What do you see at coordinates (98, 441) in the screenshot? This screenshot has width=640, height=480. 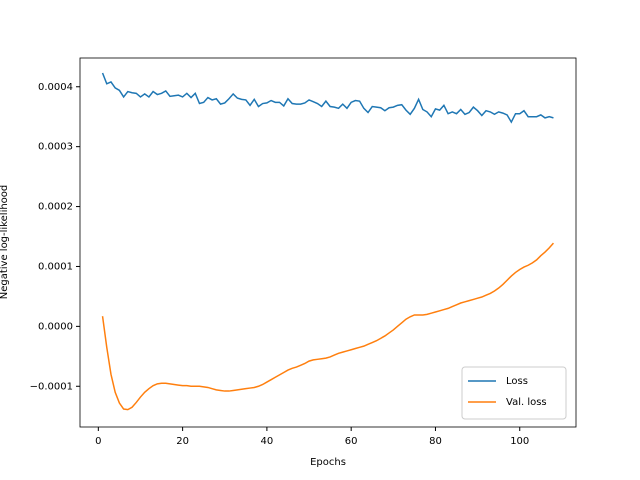 I see `x-tick-label: 0` at bounding box center [98, 441].